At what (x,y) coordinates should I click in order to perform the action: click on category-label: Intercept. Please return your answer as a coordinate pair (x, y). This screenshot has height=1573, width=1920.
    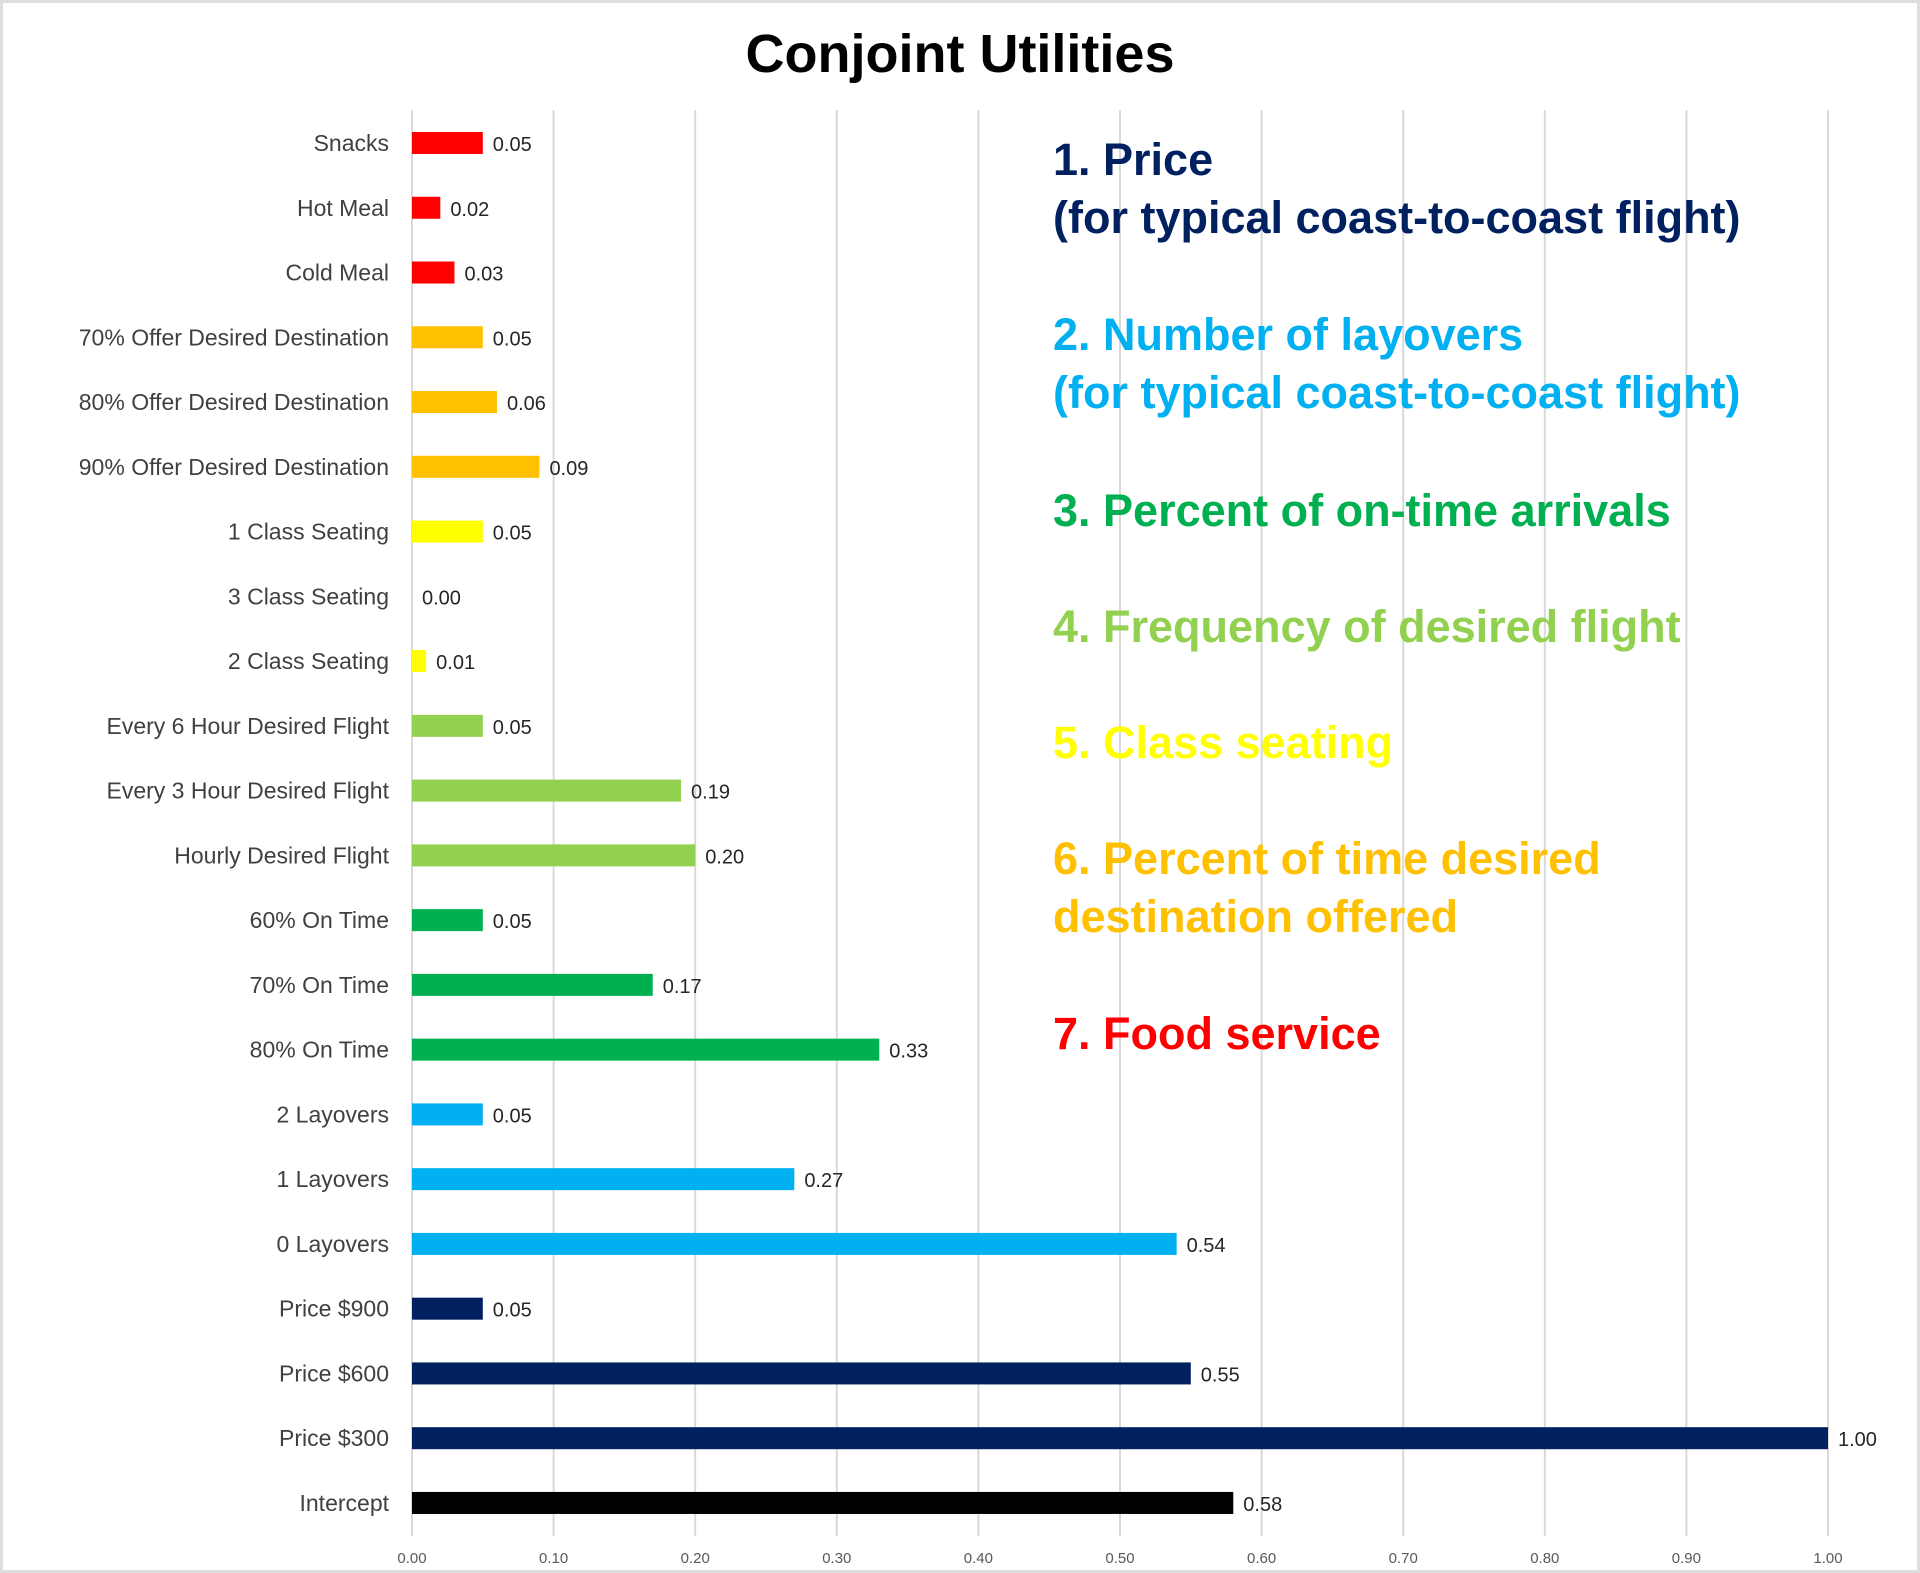
    Looking at the image, I should click on (345, 1503).